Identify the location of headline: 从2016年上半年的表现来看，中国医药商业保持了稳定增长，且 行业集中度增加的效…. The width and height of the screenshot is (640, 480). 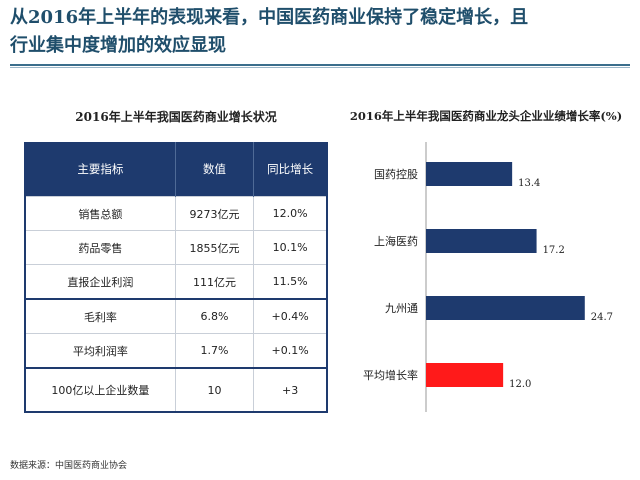
(320, 32).